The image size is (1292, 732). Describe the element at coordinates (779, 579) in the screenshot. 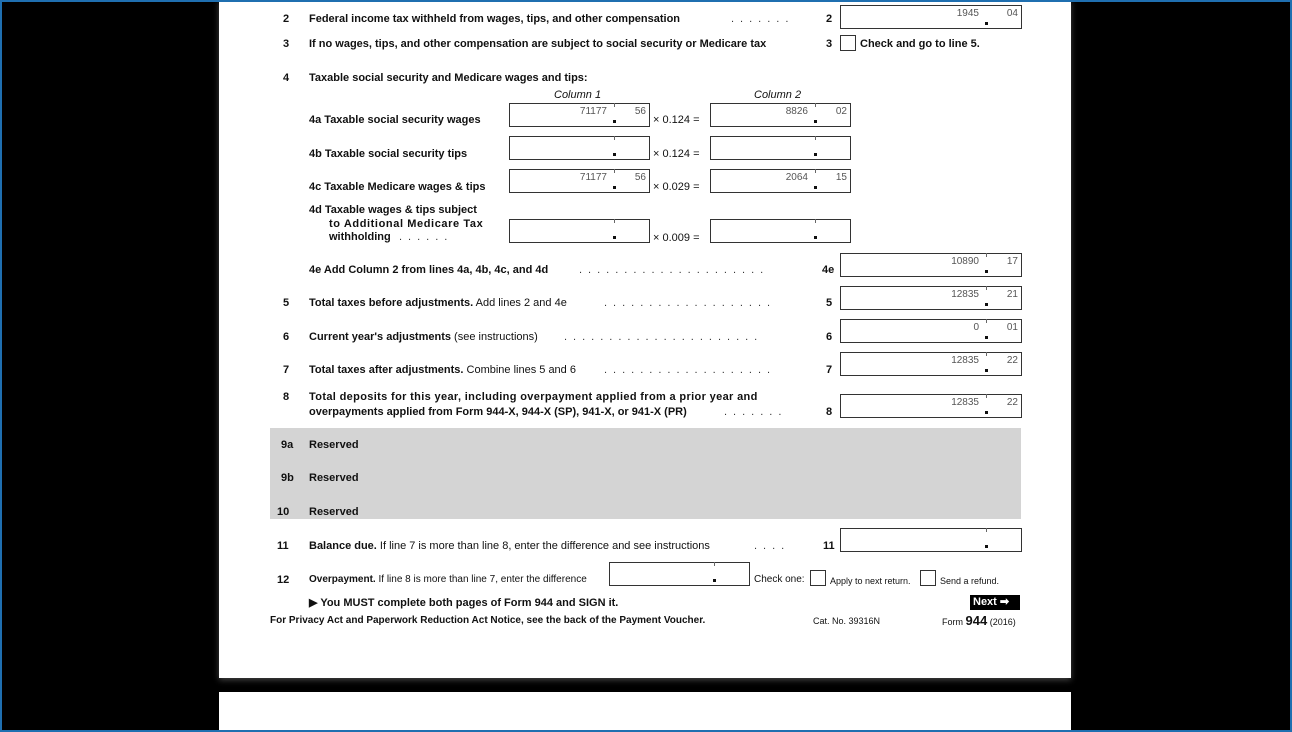

I see `check-one-label: Check one:` at that location.